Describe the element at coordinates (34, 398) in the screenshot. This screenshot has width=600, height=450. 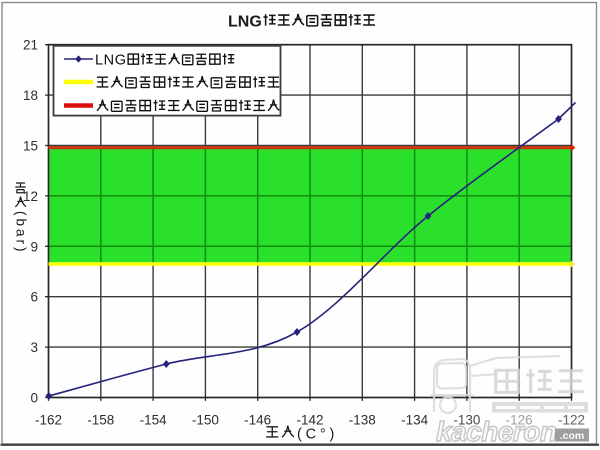
I see `svg-text: 0` at that location.